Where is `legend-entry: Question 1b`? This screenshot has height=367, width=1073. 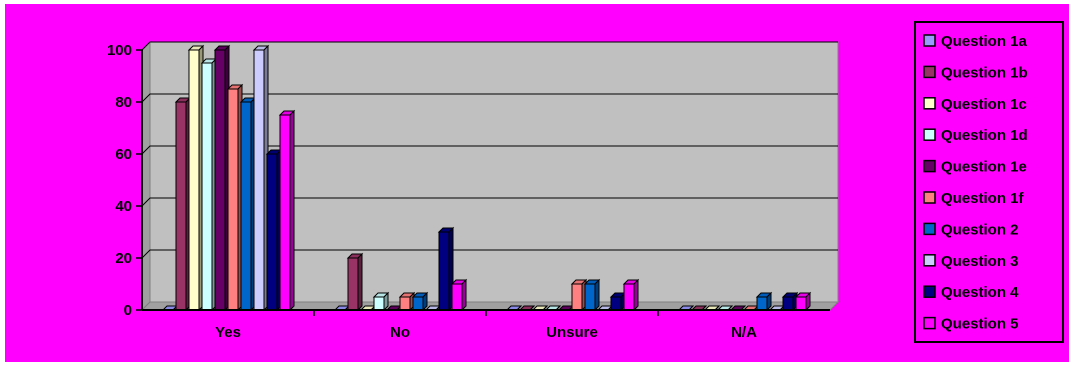 legend-entry: Question 1b is located at coordinates (984, 72).